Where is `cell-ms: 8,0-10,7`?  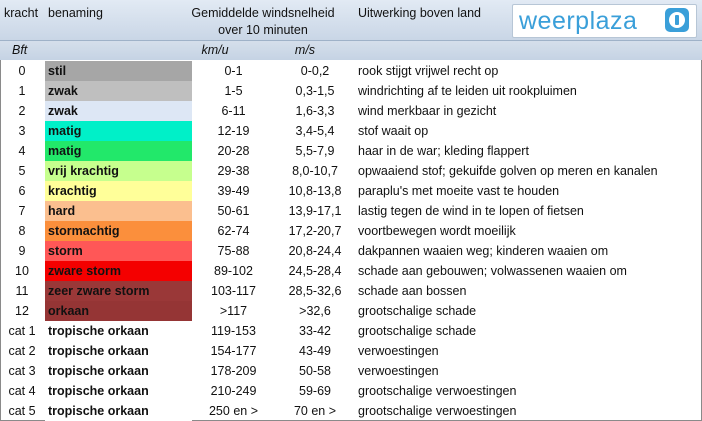
cell-ms: 8,0-10,7 is located at coordinates (315, 171).